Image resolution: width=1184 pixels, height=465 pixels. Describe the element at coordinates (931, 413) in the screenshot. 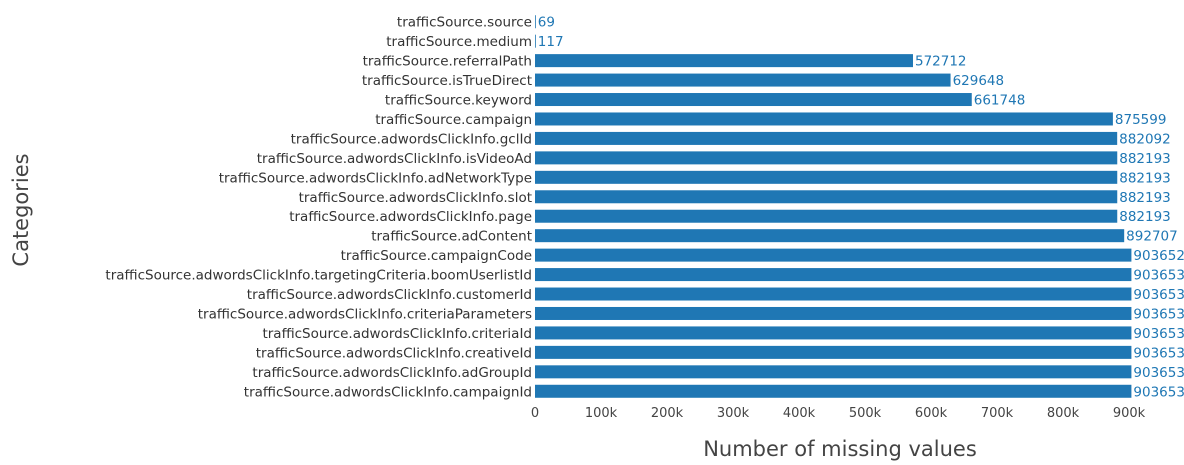

I see `x-tick-label: 600k` at that location.